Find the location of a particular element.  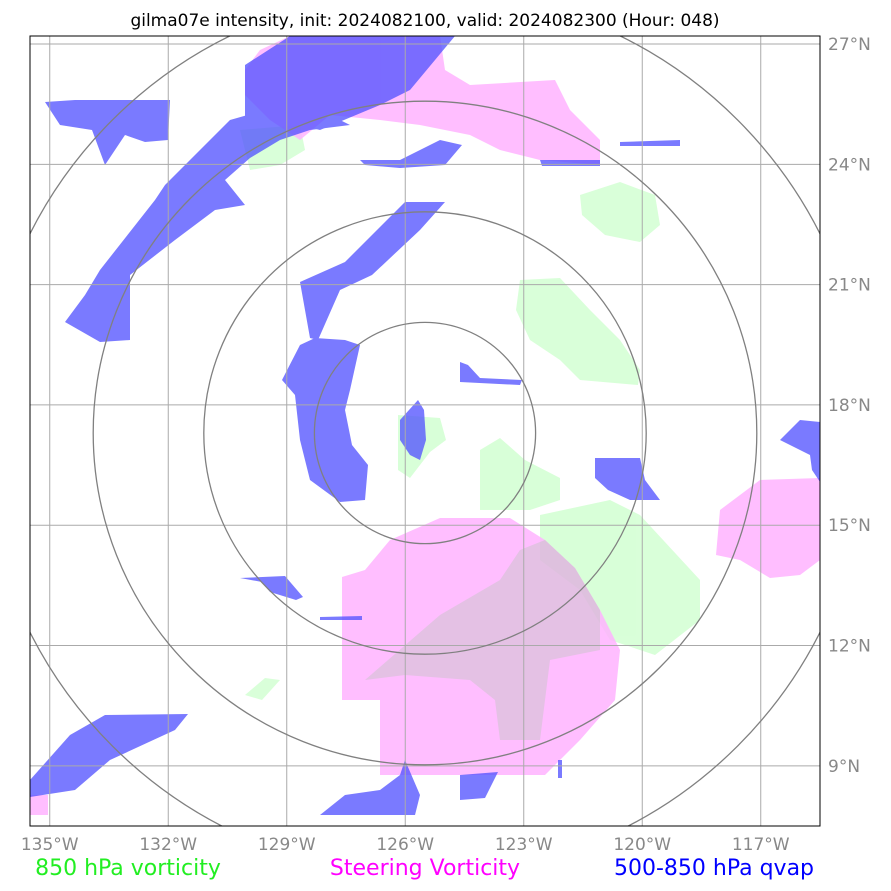

lat-tick-label: 18°N is located at coordinates (849, 406).